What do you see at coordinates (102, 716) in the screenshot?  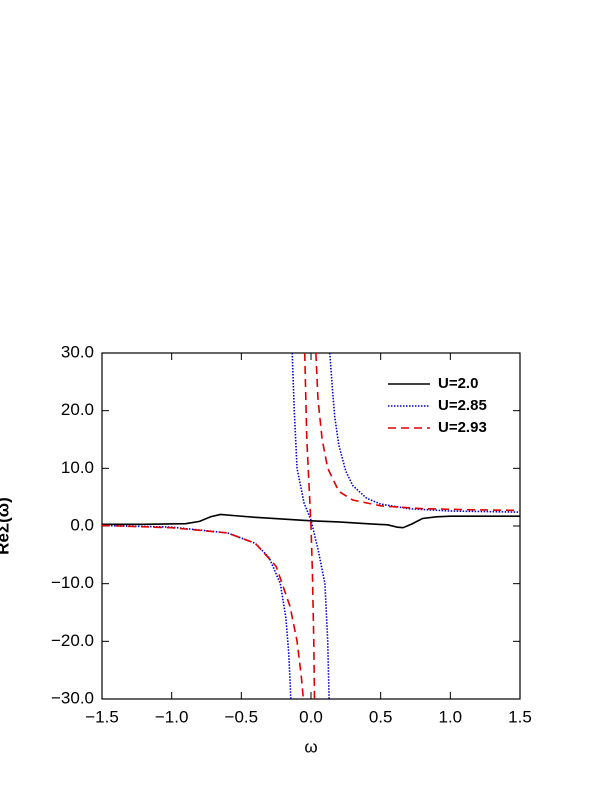 I see `x-tick-label: −1.5` at bounding box center [102, 716].